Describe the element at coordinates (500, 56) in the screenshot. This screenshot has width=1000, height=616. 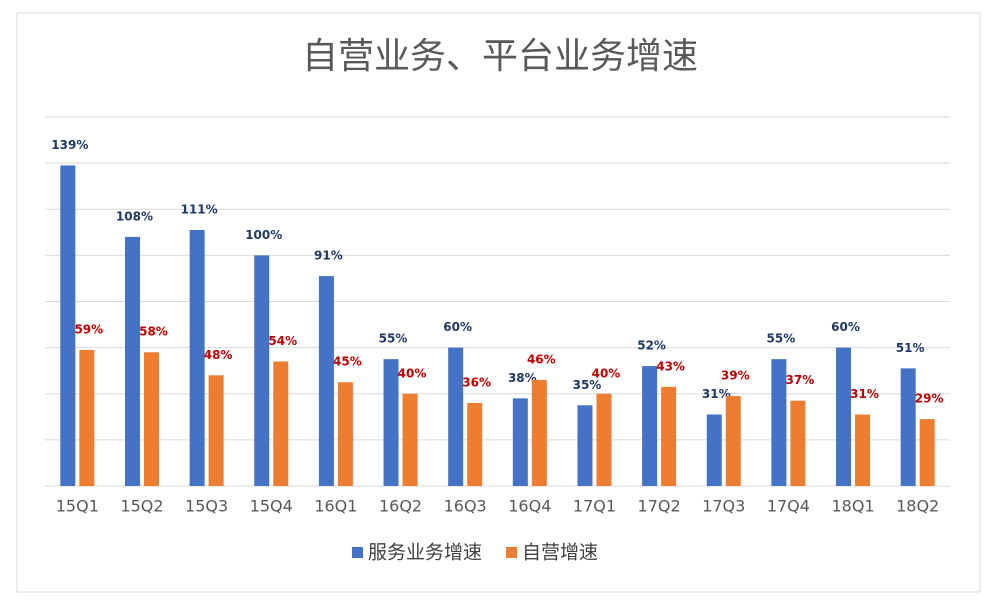
I see `chart-title: 自营业务、平台业务增速` at that location.